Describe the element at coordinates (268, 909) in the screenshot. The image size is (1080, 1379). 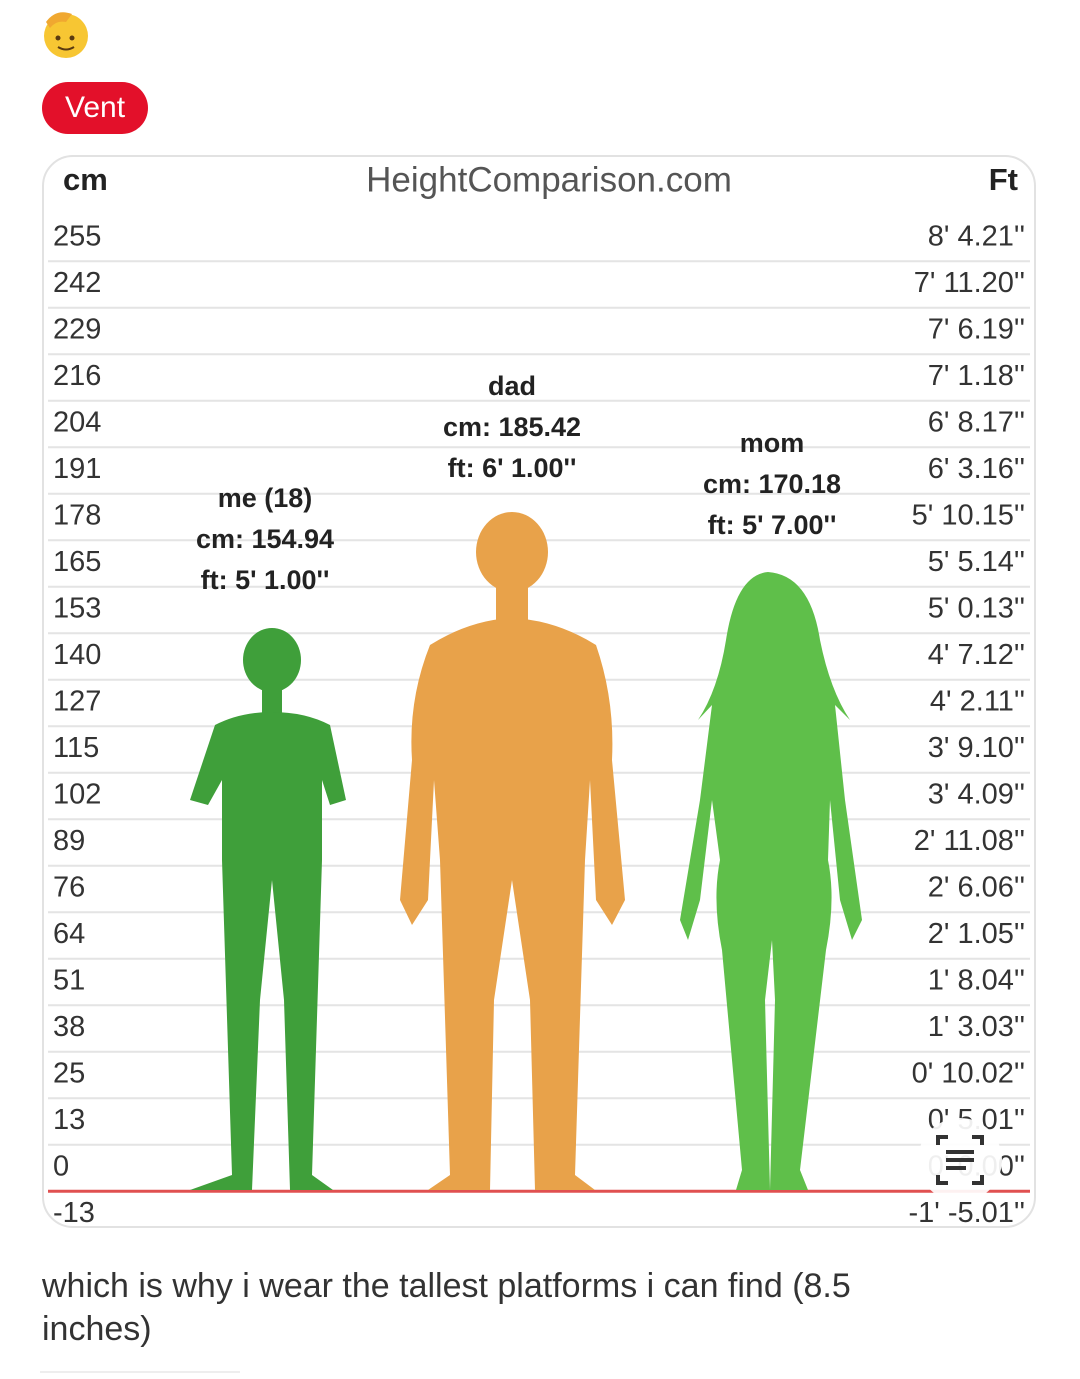
I see `me-silhouette` at that location.